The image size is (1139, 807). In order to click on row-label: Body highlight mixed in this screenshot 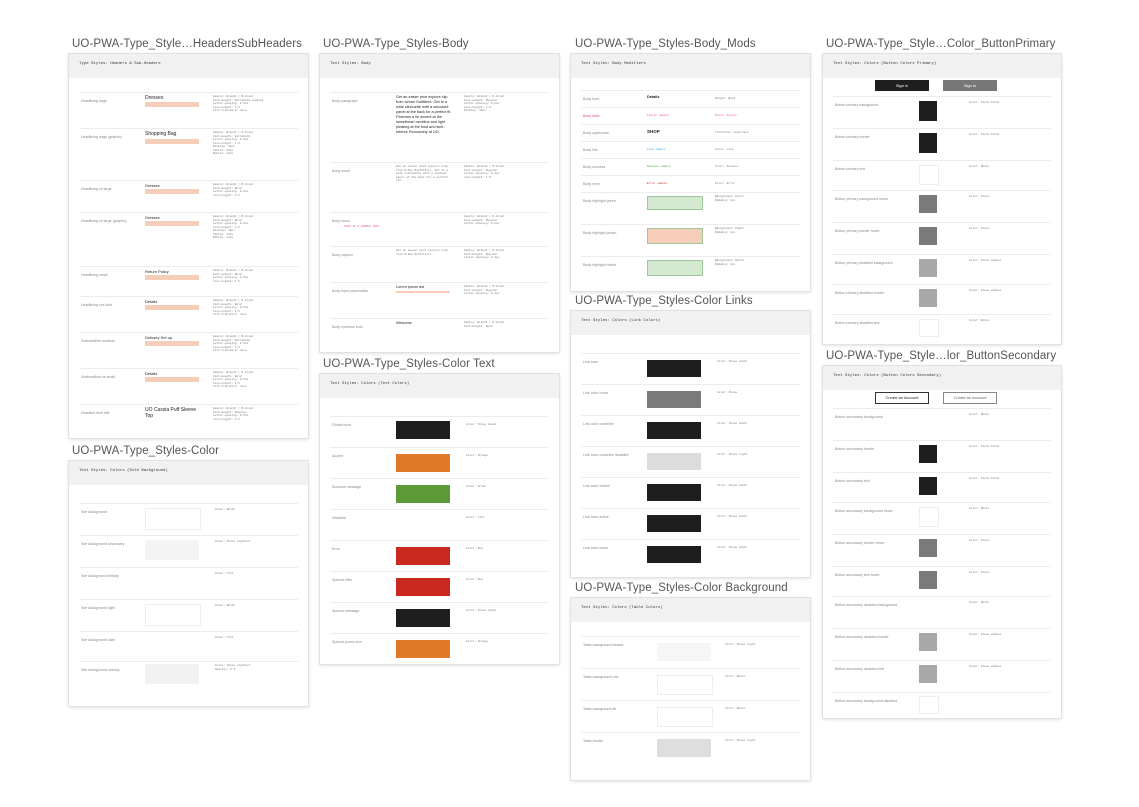, I will do `click(600, 265)`.